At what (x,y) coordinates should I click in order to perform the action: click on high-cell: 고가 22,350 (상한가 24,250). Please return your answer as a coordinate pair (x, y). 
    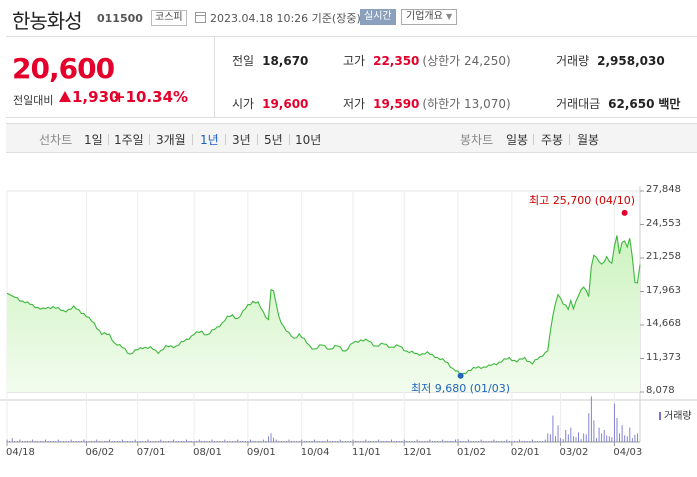
    Looking at the image, I should click on (427, 60).